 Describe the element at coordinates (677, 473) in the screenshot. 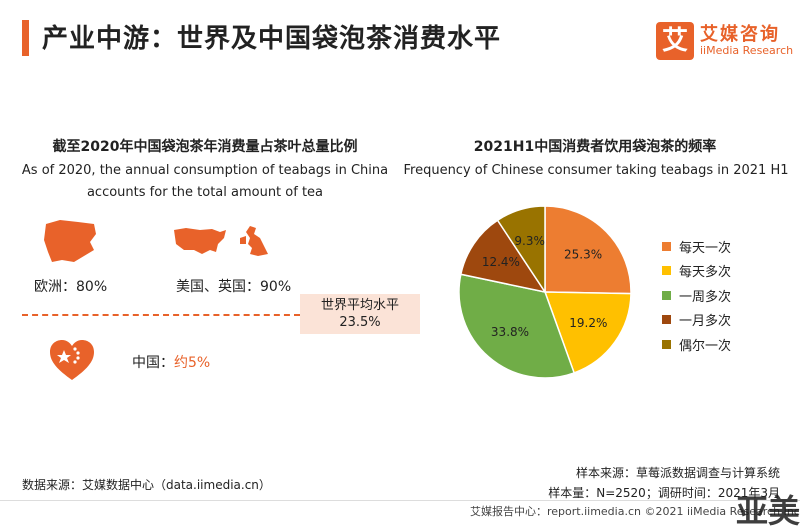

I see `sample-source: 样本来源：草莓派数据调查与计算系统` at that location.